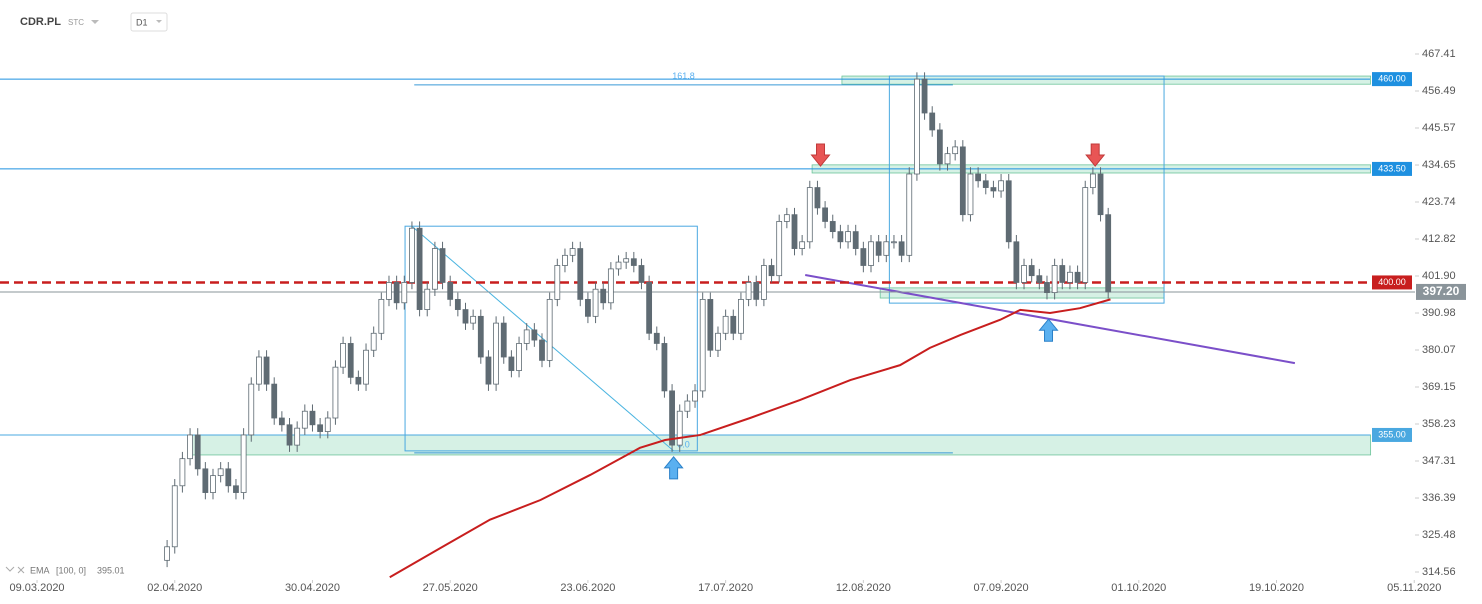 Image resolution: width=1482 pixels, height=604 pixels. I want to click on y-tick-label: 412.82, so click(1439, 239).